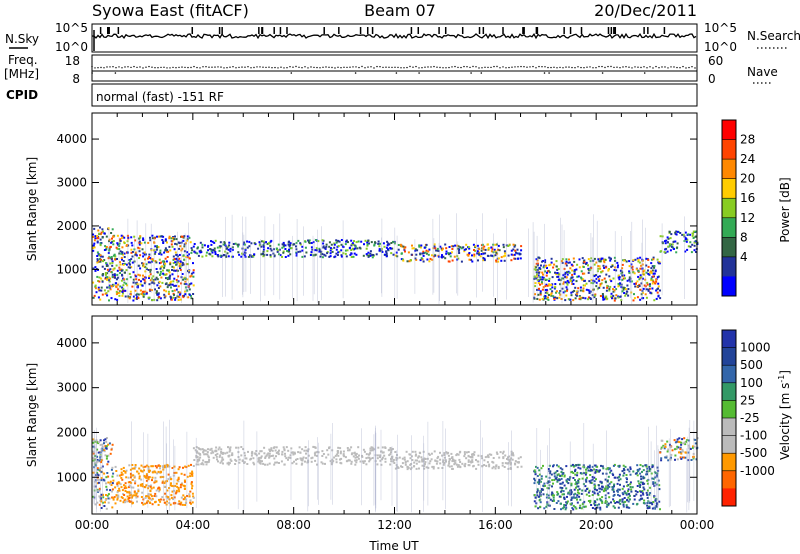 The height and width of the screenshot is (554, 800). I want to click on colorbar-tick-label: 16, so click(747, 198).